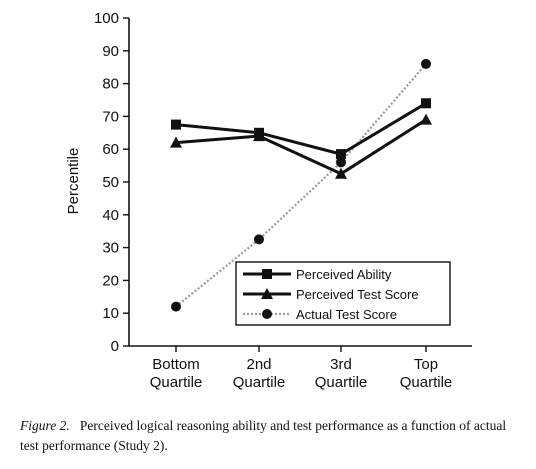 This screenshot has height=469, width=536. What do you see at coordinates (106, 18) in the screenshot?
I see `y-tick-label: 100` at bounding box center [106, 18].